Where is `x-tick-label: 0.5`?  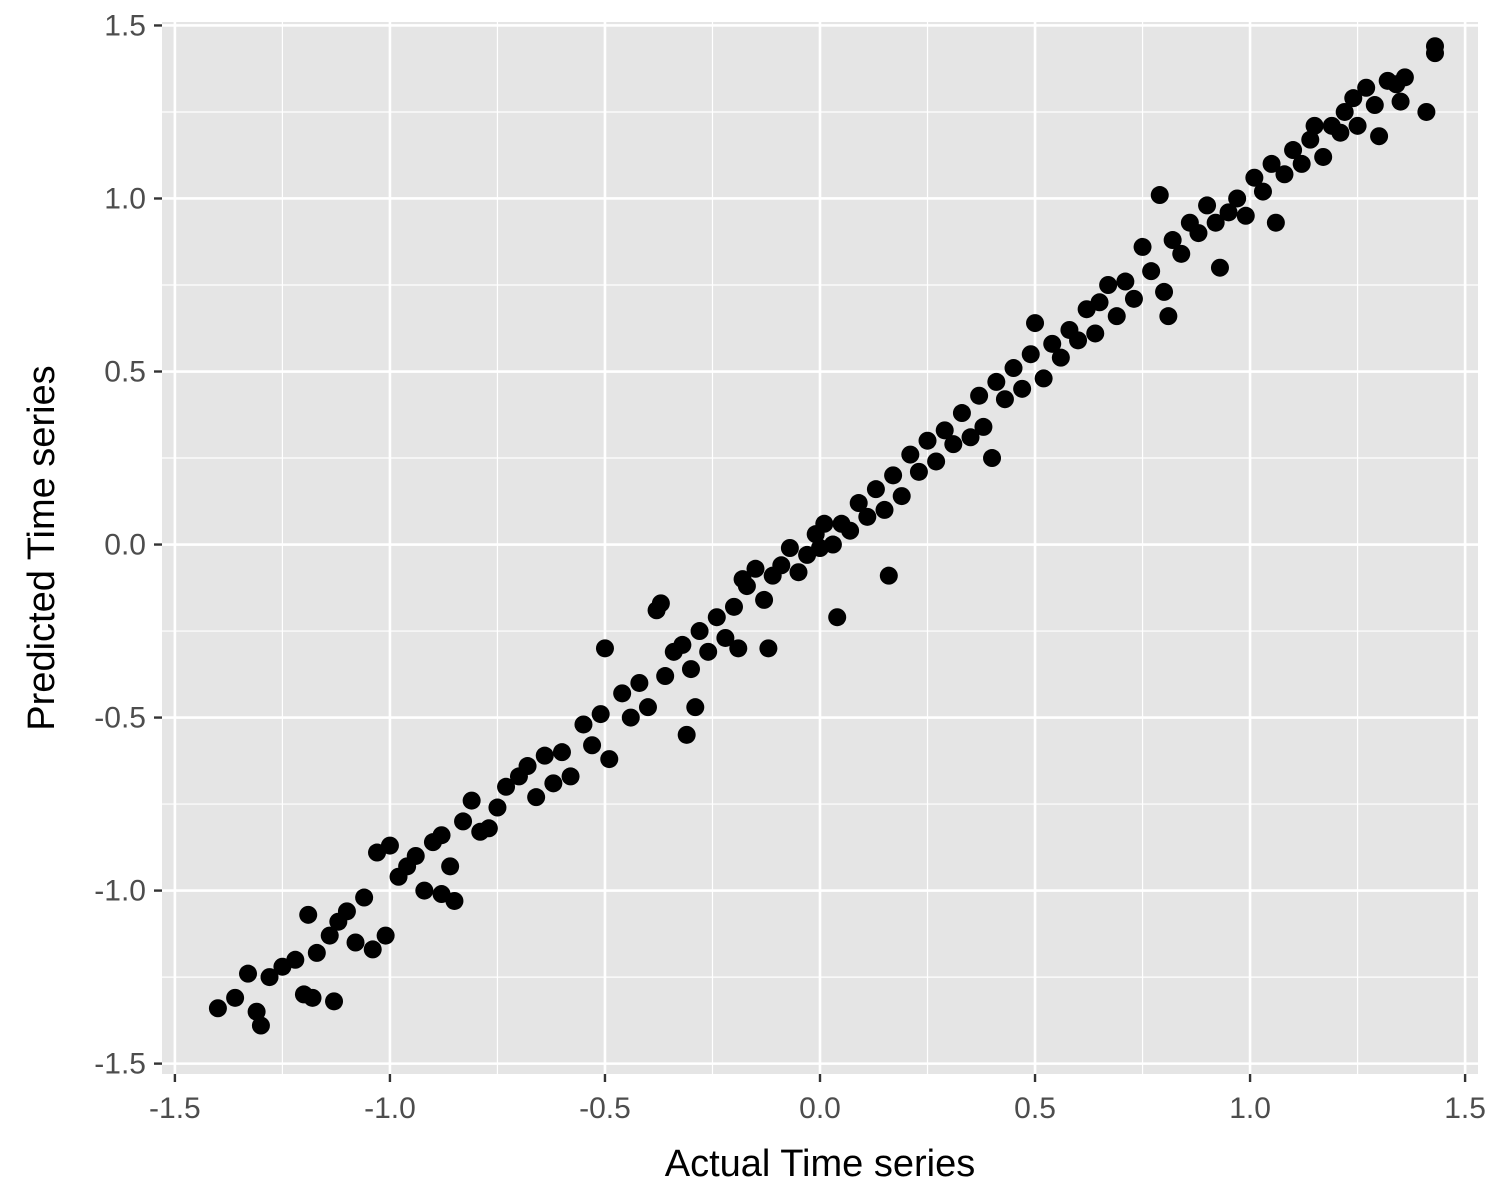
x-tick-label: 0.5 is located at coordinates (1035, 1108).